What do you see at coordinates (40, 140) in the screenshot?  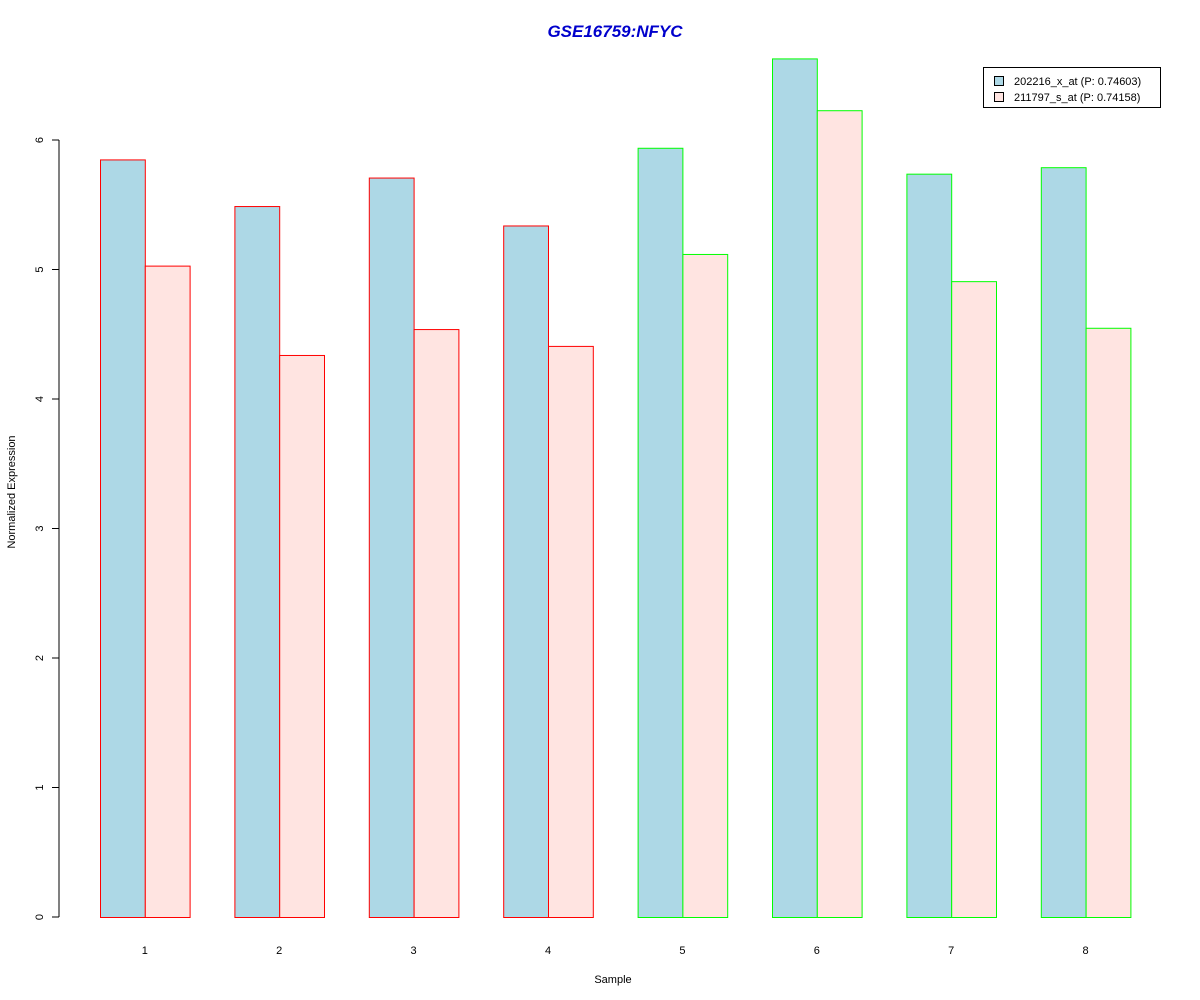 I see `y-tick-label: 6` at bounding box center [40, 140].